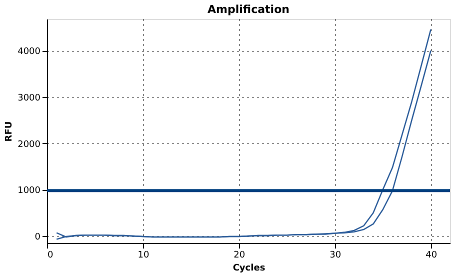  What do you see at coordinates (51, 255) in the screenshot?
I see `x-tick-label: 0` at bounding box center [51, 255].